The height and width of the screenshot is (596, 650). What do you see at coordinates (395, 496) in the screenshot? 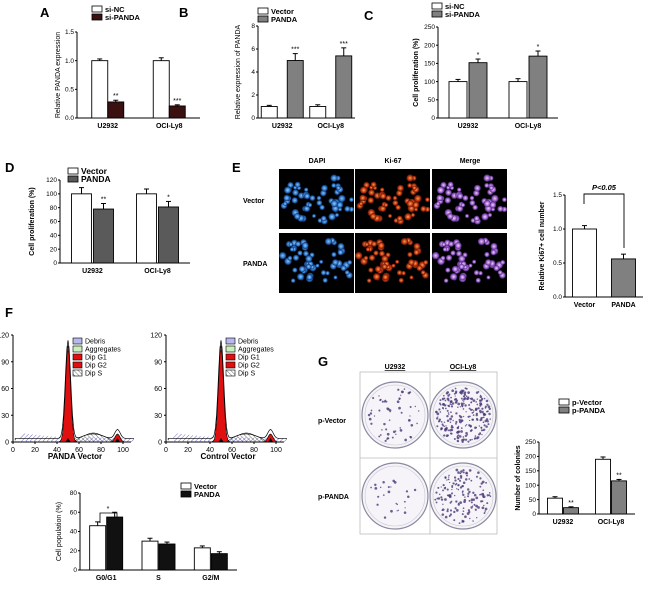
I see `petri-dish-rim` at bounding box center [395, 496].